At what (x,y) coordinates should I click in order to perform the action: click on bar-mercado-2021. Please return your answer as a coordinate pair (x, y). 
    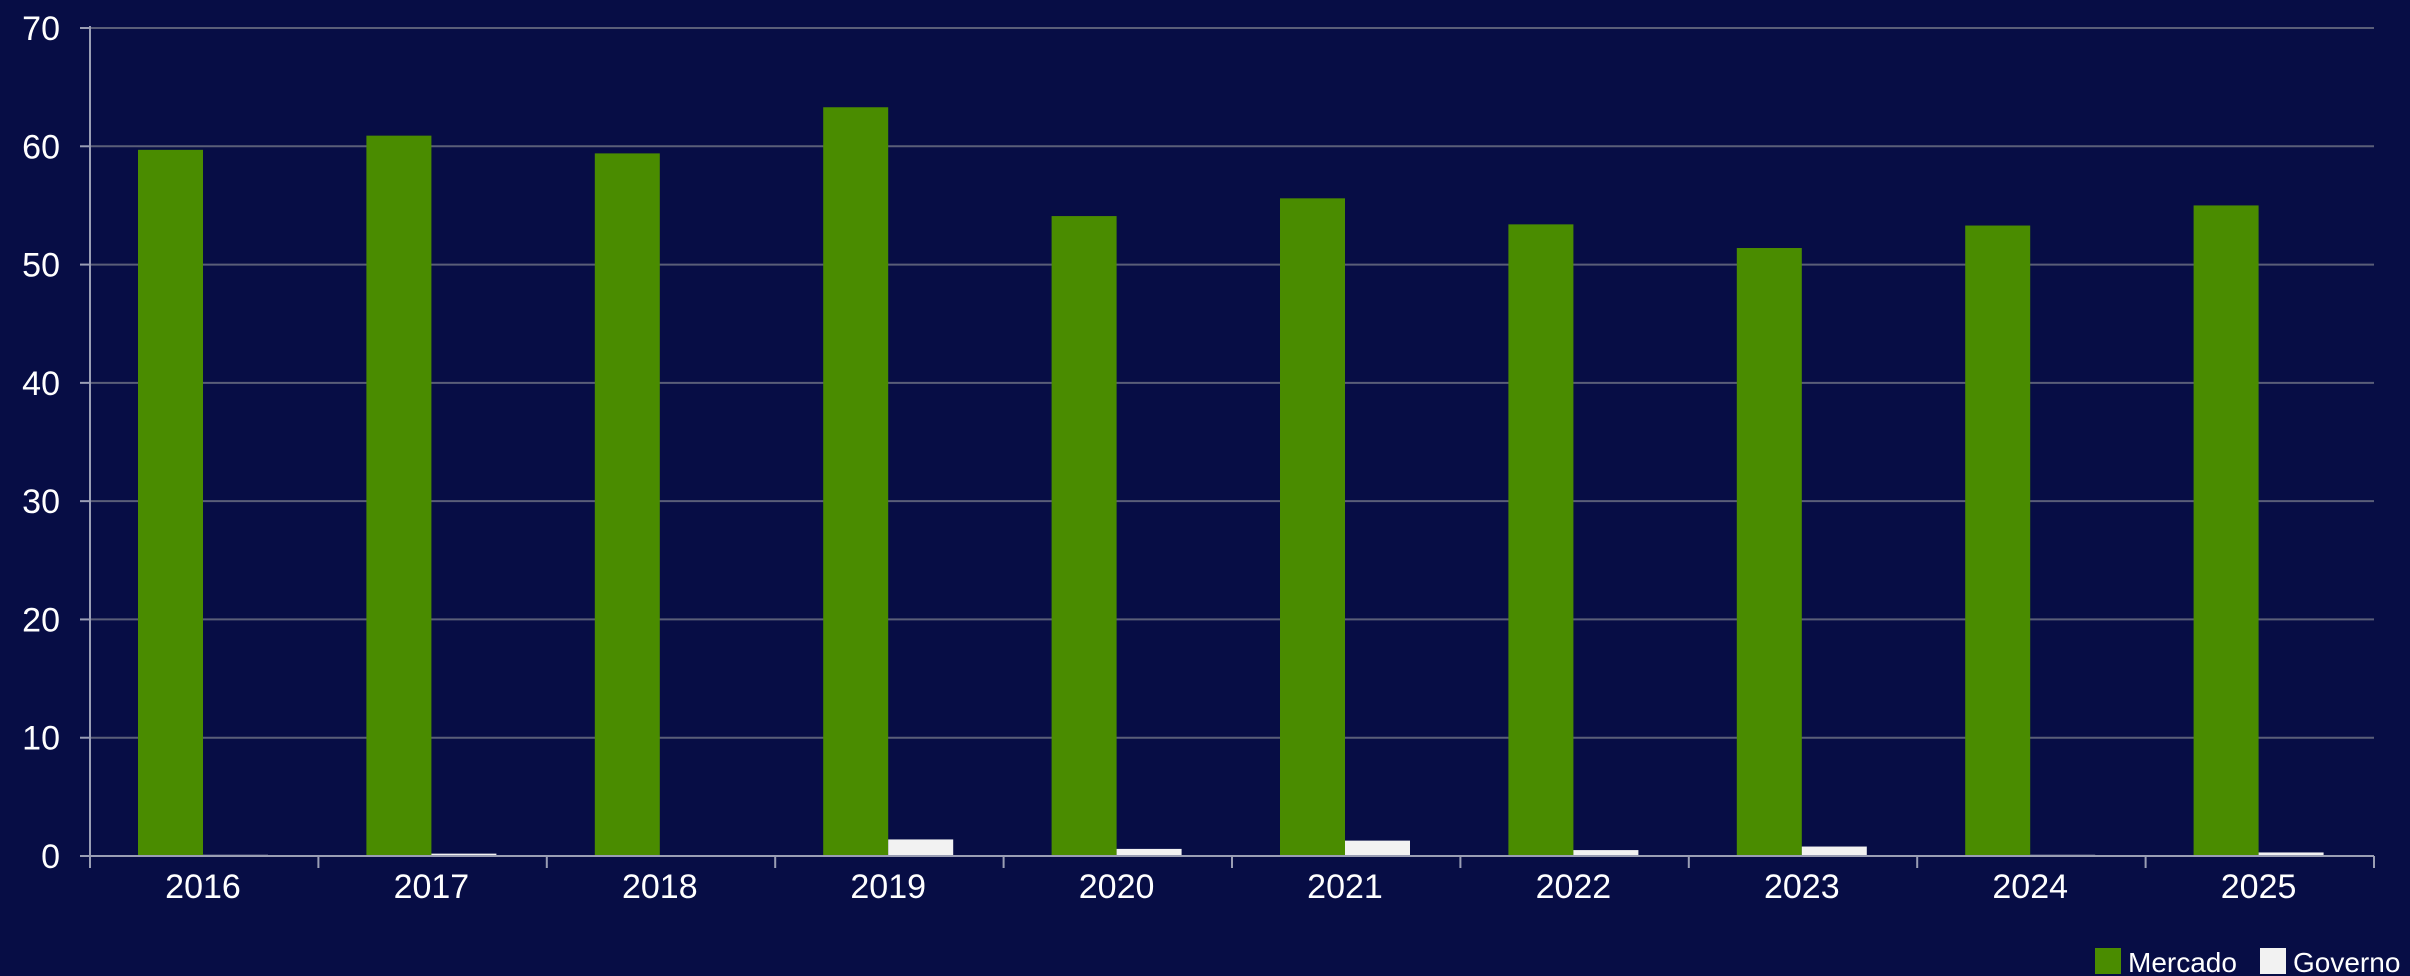
    Looking at the image, I should click on (1312, 527).